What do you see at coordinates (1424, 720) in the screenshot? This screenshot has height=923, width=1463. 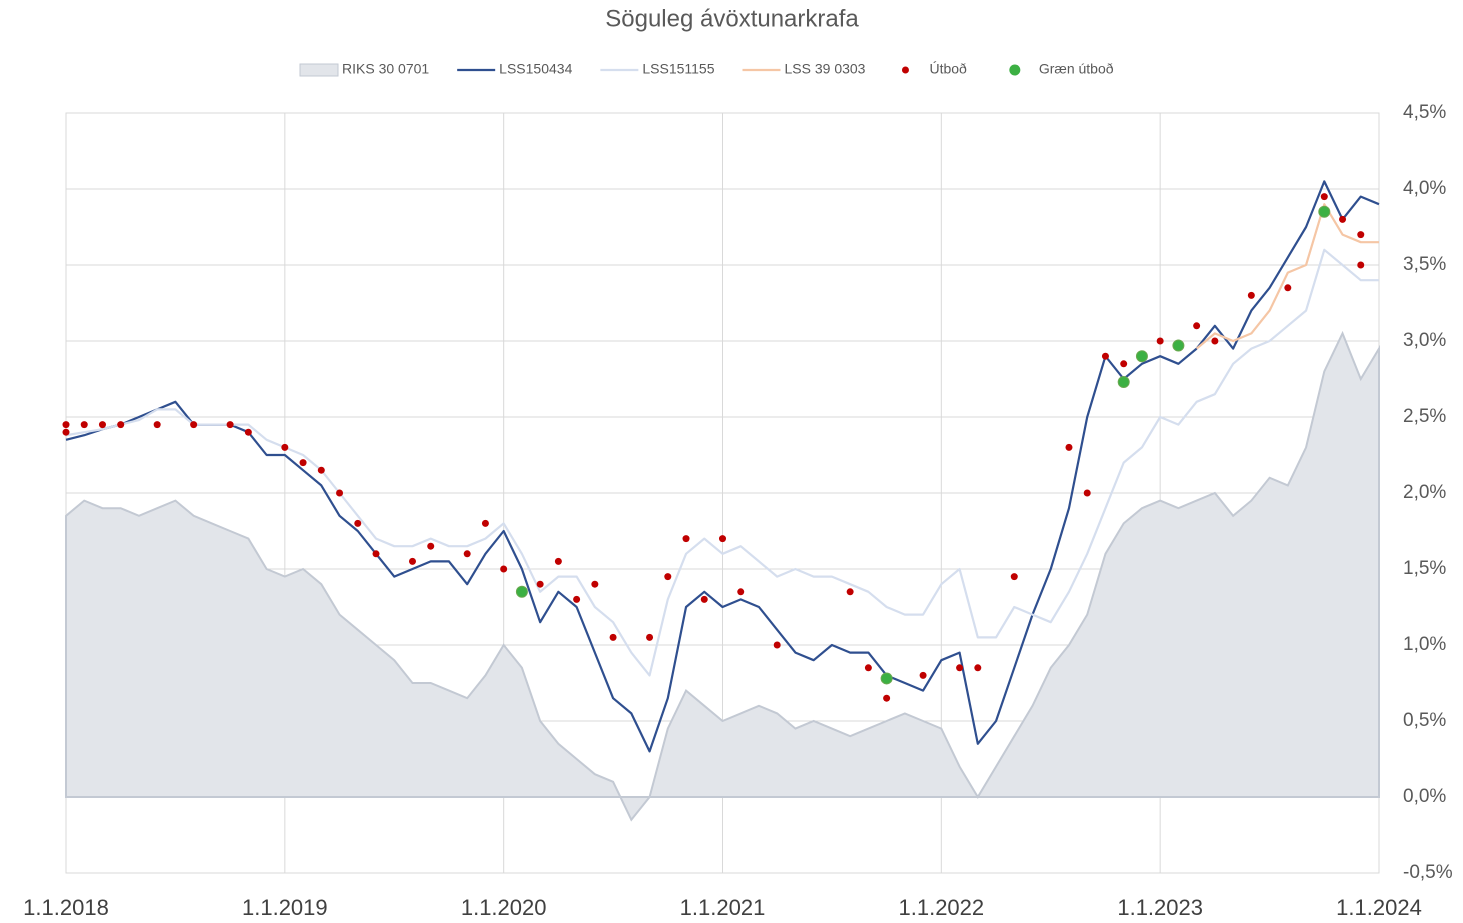 I see `y-tick-label: 0,5%` at bounding box center [1424, 720].